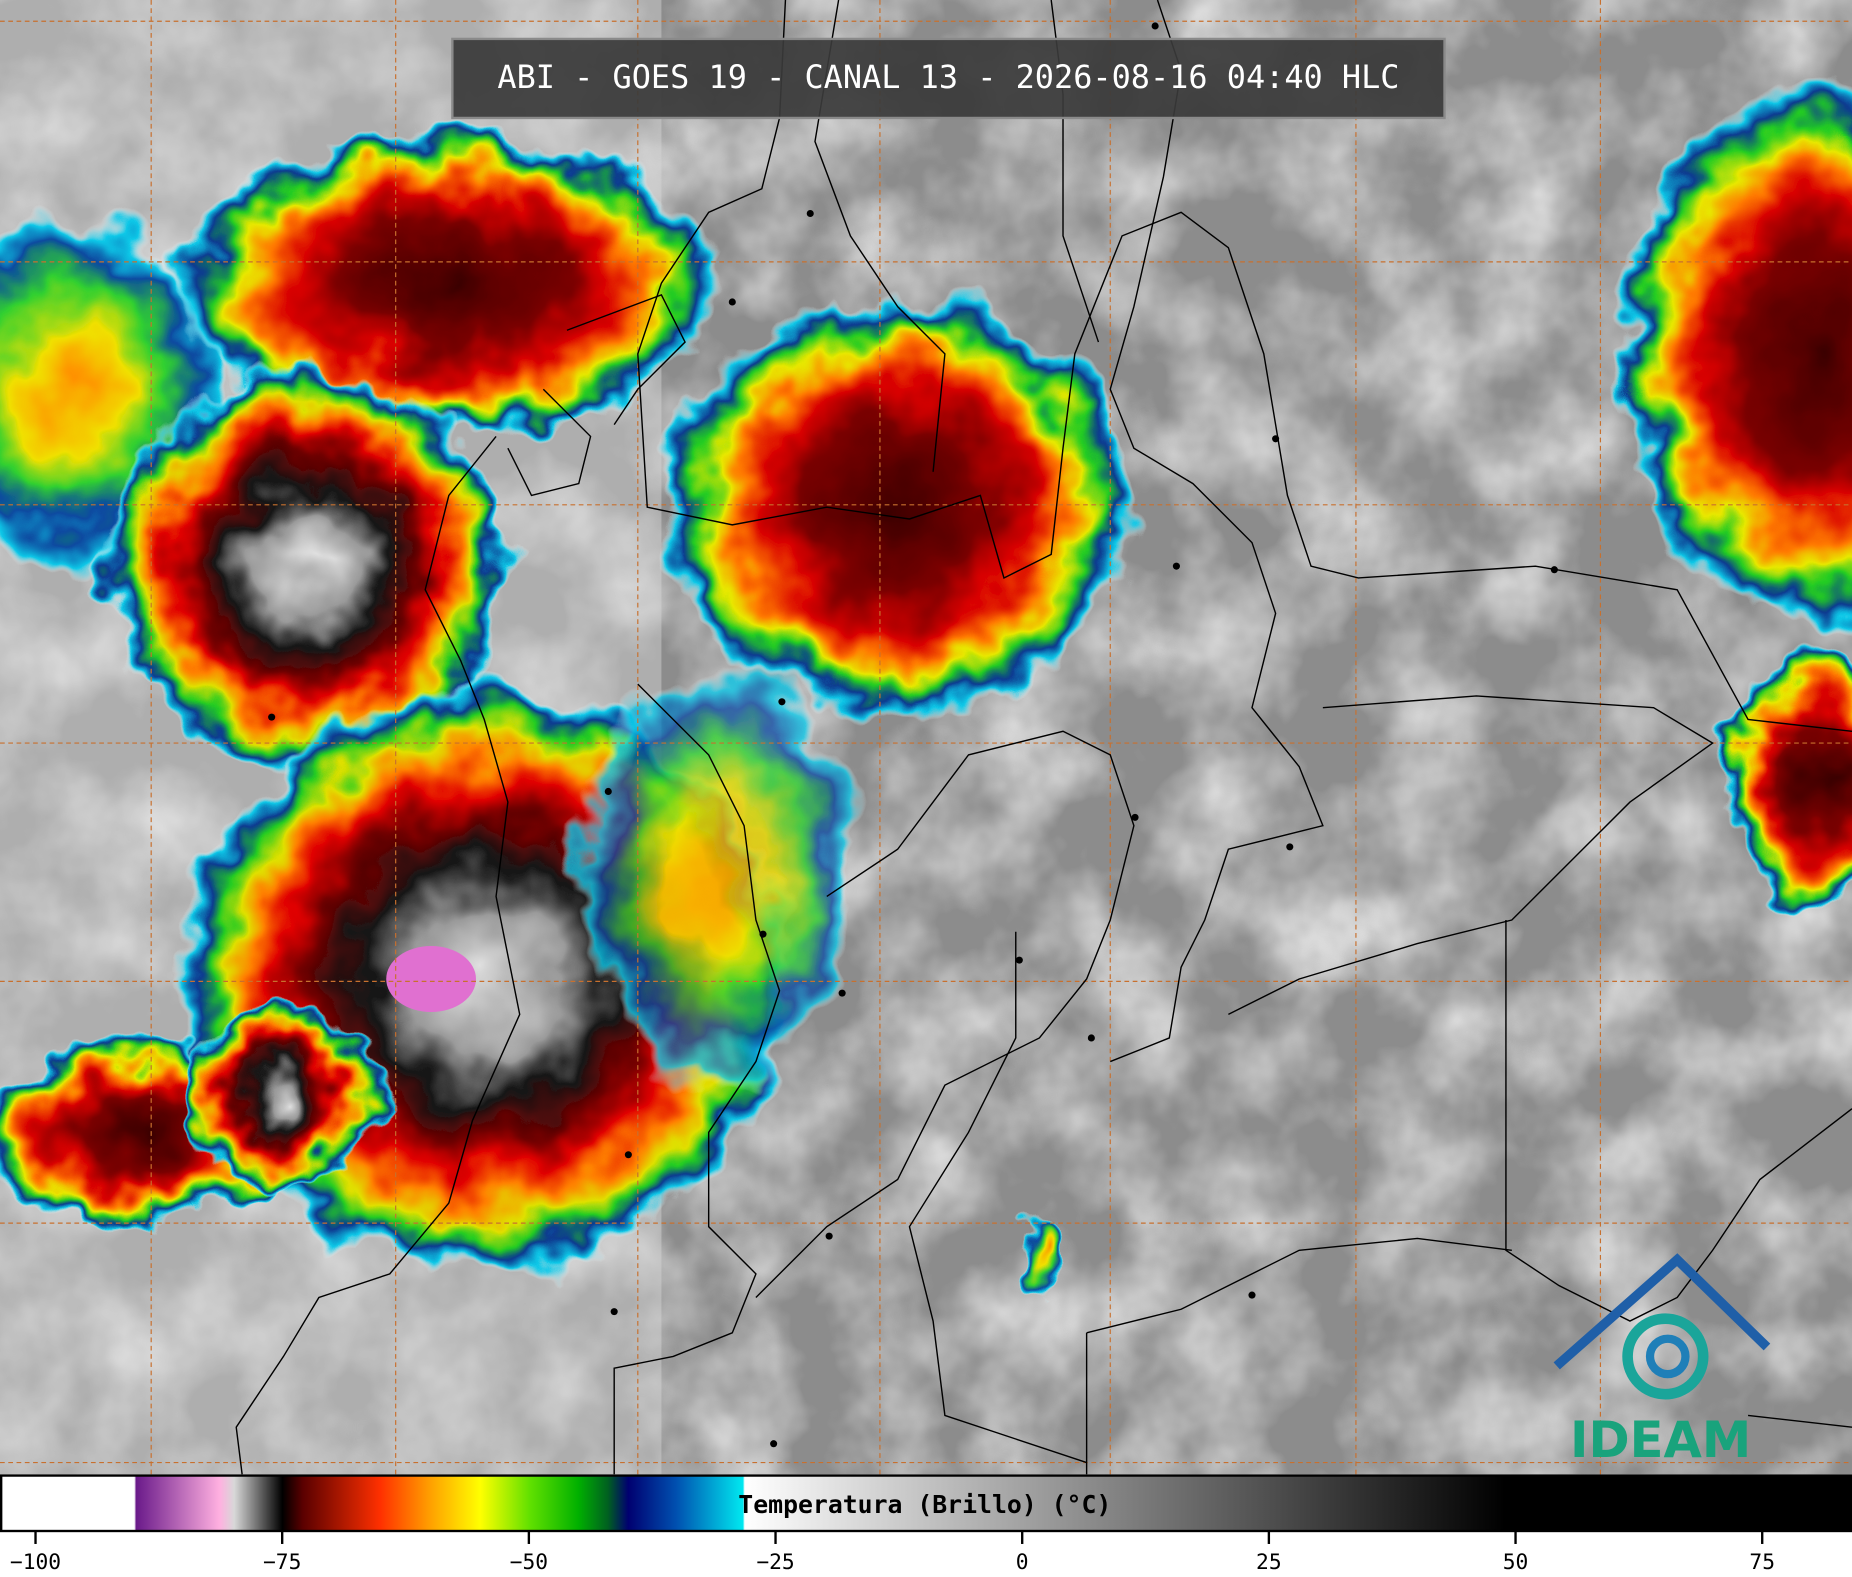  I want to click on logo-swirl, so click(1665, 1356).